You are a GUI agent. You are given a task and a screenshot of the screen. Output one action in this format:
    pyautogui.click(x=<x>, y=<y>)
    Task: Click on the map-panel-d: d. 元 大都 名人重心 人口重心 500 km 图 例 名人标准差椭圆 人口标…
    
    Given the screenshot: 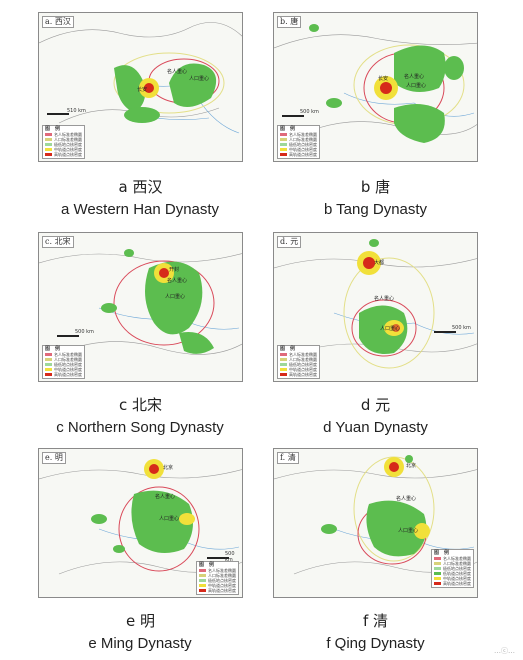 What is the action you would take?
    pyautogui.click(x=375, y=307)
    